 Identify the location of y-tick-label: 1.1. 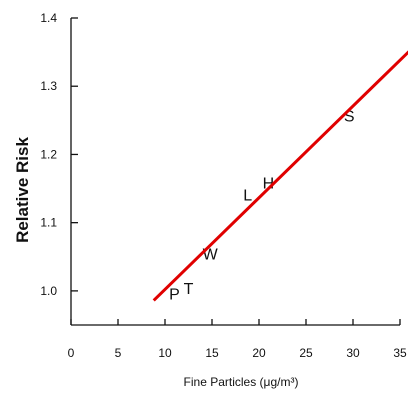
(48, 223).